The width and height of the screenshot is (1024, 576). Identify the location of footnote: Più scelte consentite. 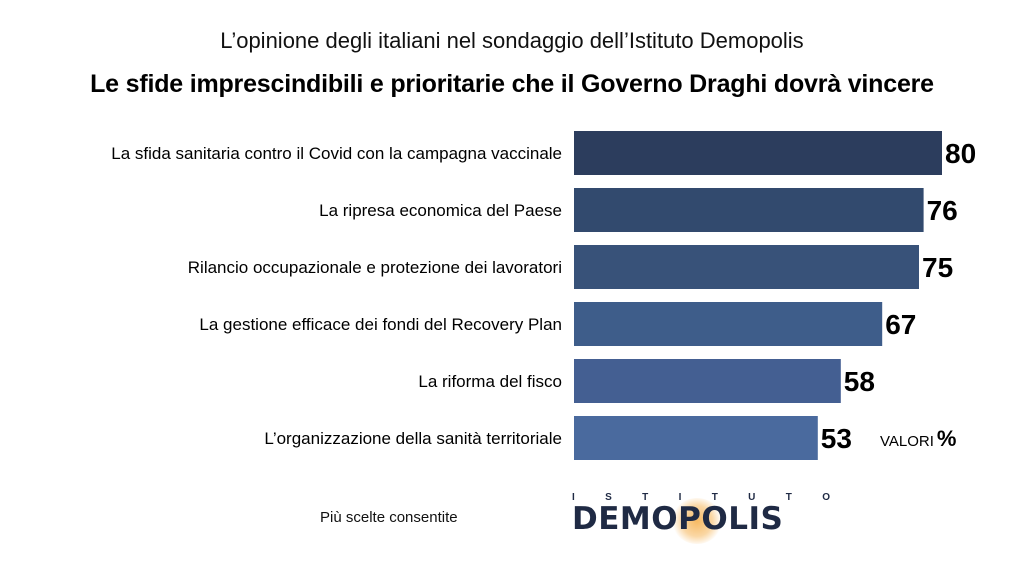
(389, 517).